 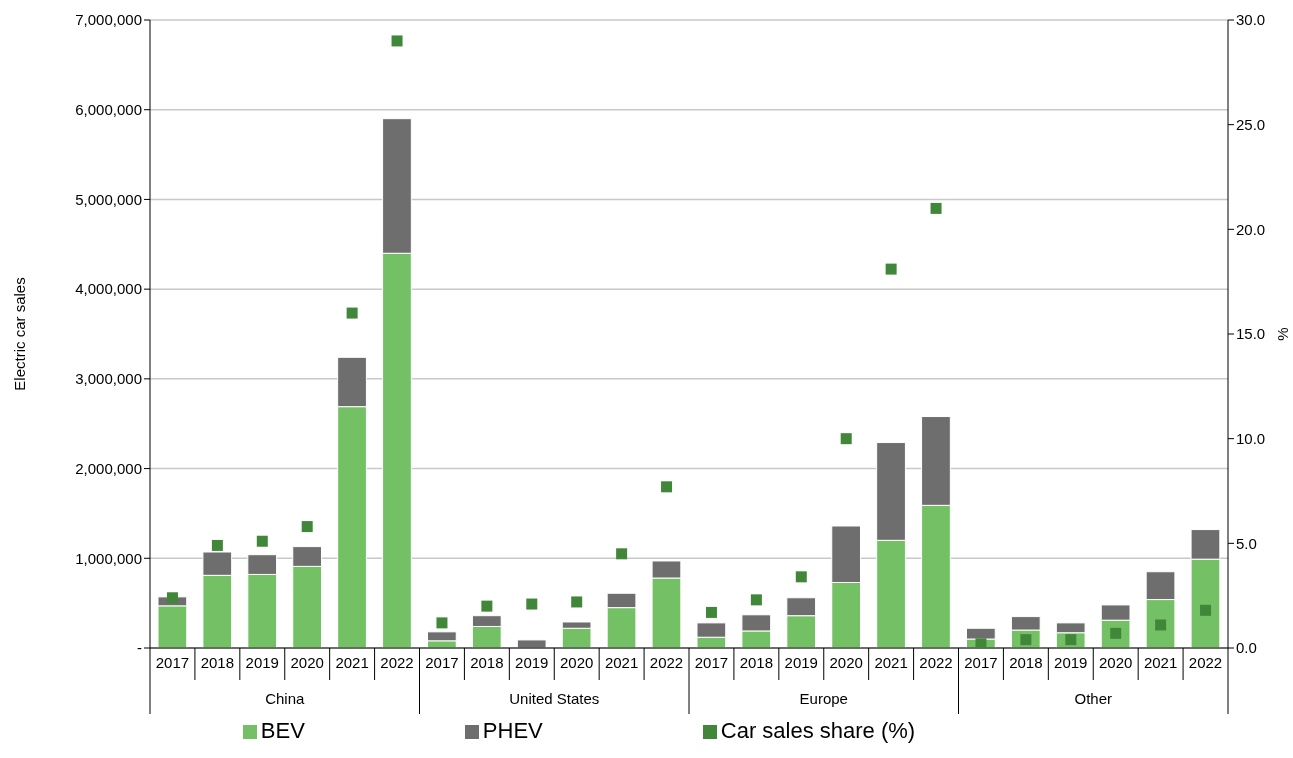 I want to click on text: United States, so click(x=554, y=698).